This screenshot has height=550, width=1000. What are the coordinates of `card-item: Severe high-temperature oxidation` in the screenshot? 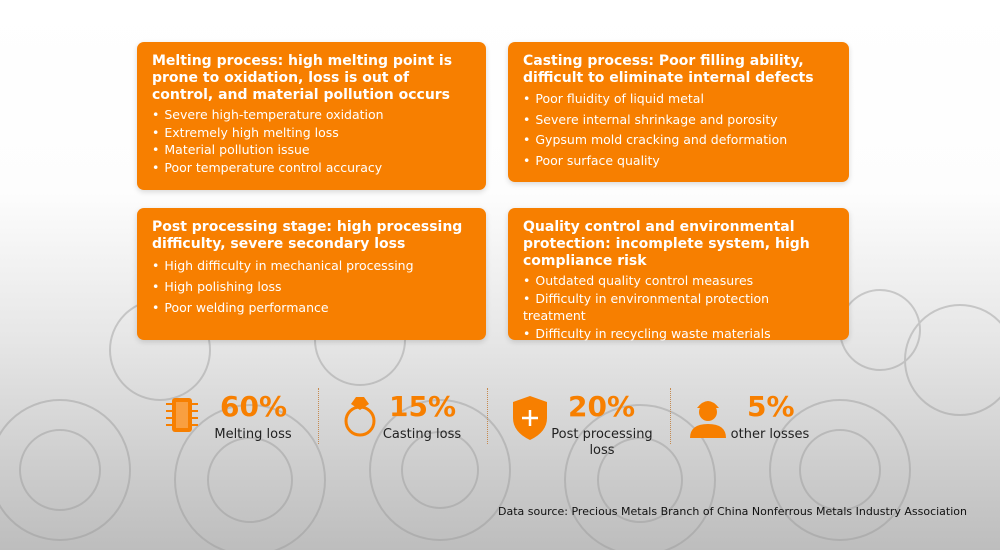 It's located at (312, 115).